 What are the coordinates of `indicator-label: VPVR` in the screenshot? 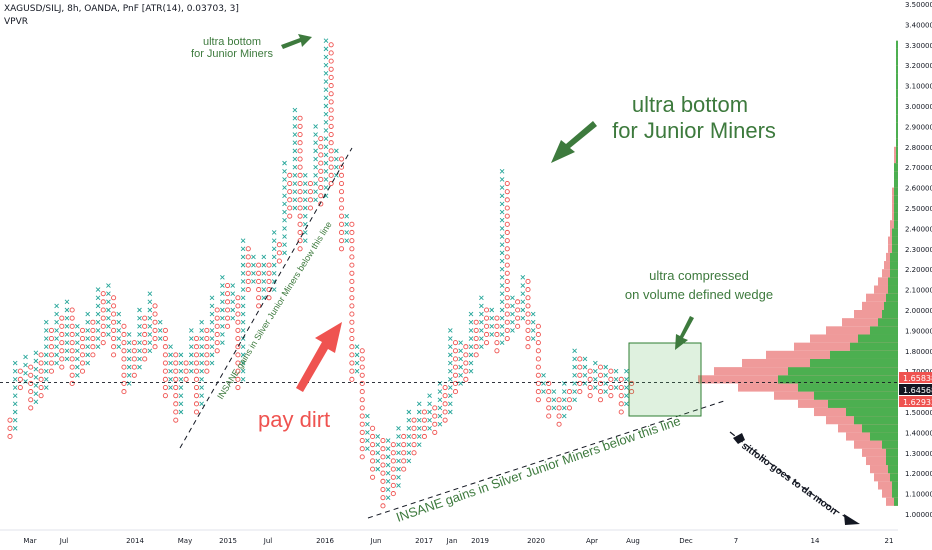 It's located at (16, 22).